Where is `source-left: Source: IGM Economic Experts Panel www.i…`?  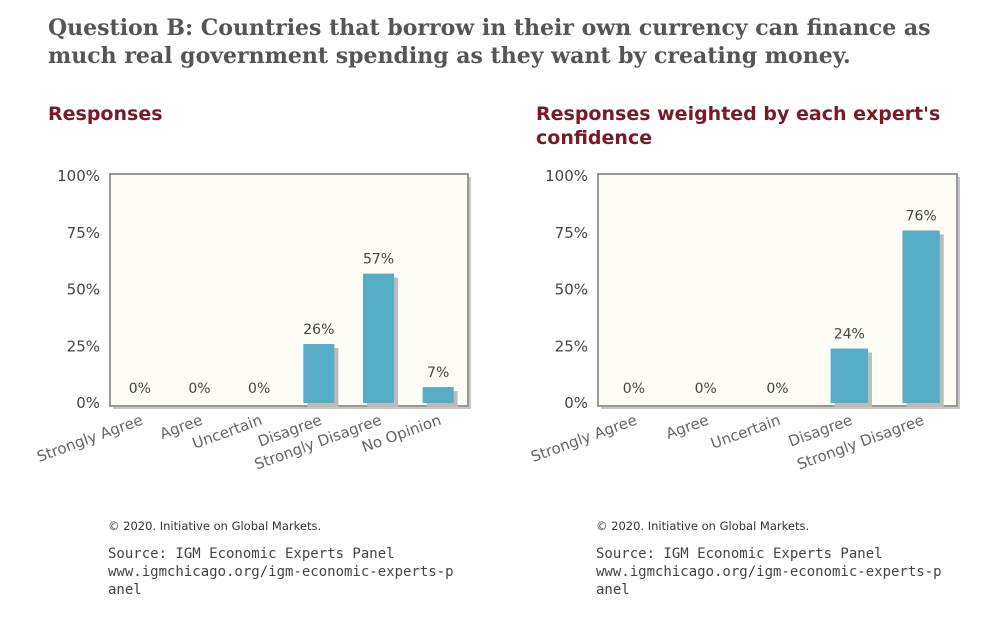 source-left: Source: IGM Economic Experts Panel www.i… is located at coordinates (283, 572).